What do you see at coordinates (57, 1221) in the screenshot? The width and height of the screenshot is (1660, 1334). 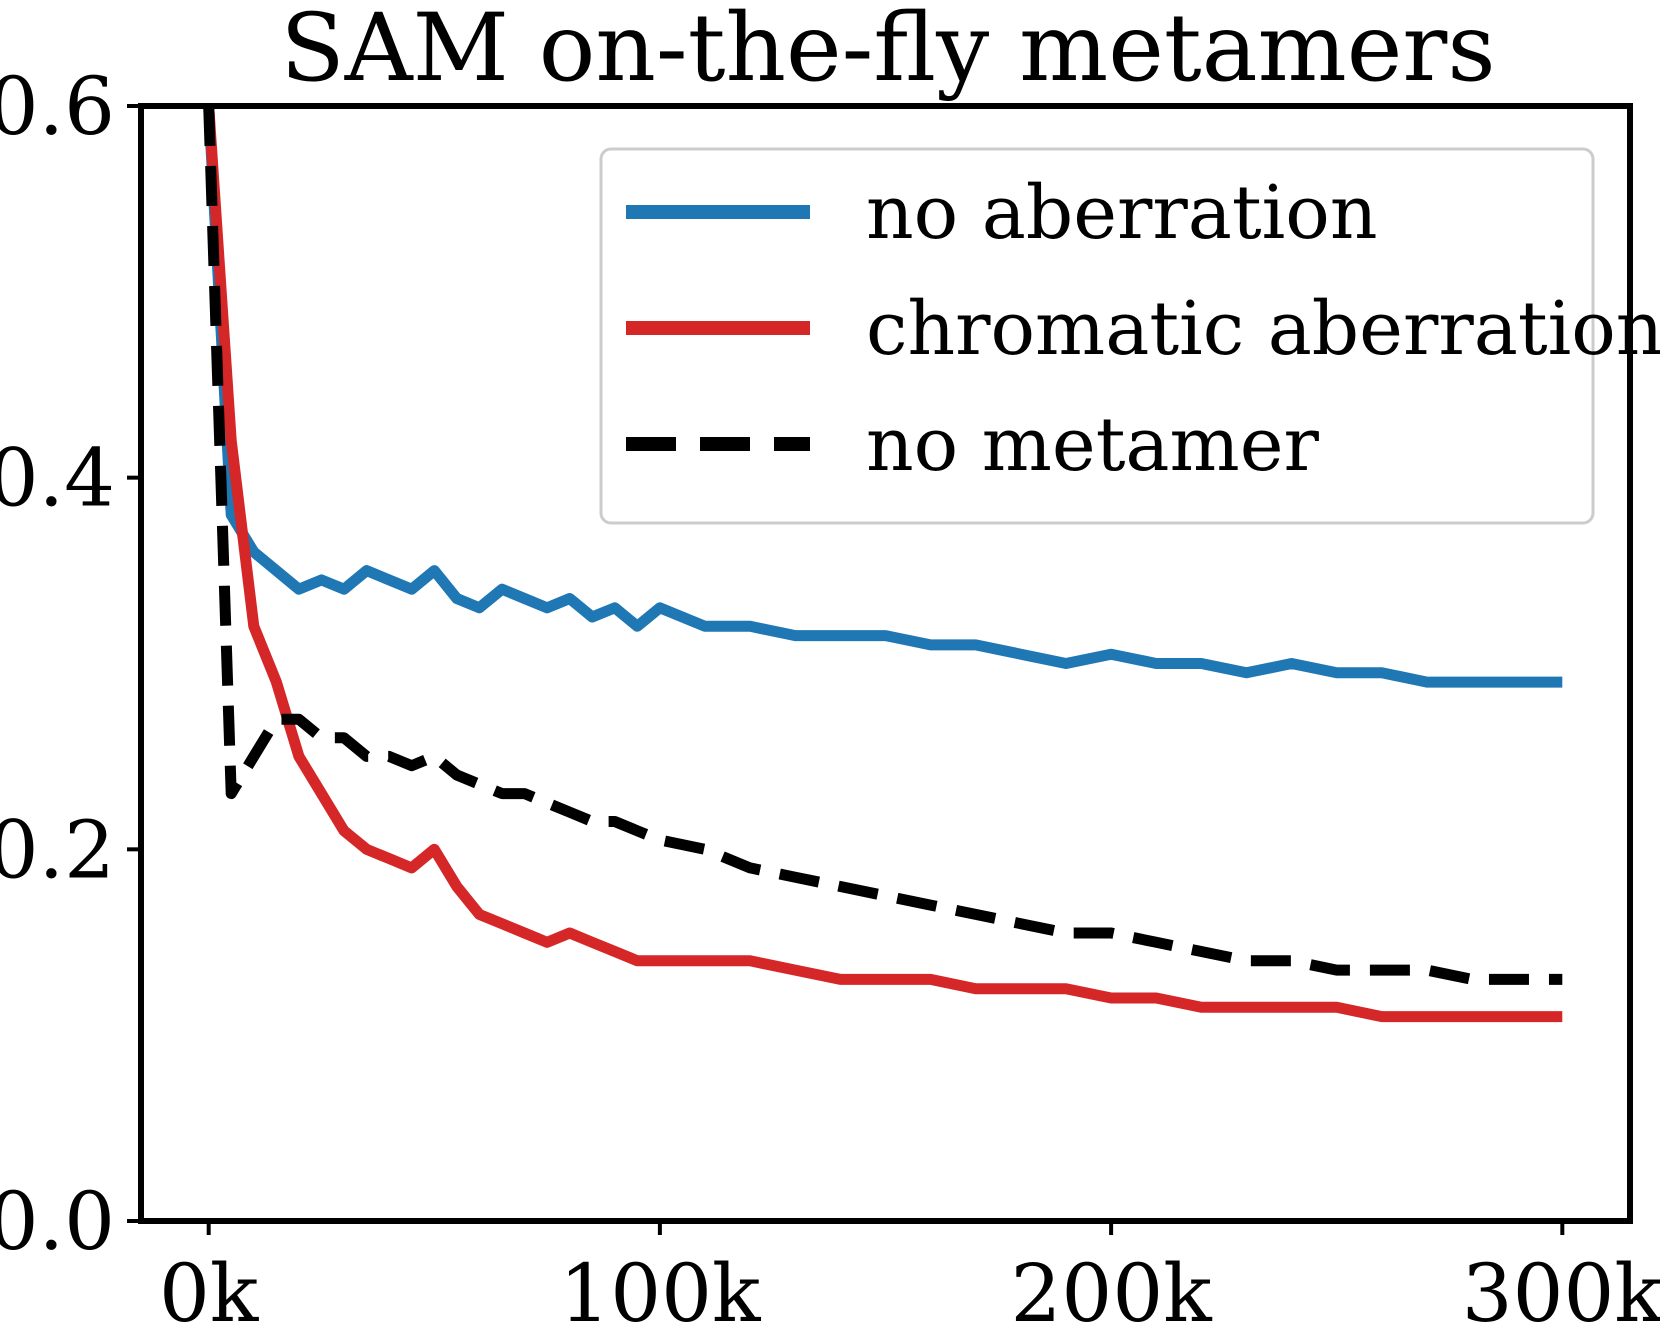 I see `y-tick-label: 0.0` at bounding box center [57, 1221].